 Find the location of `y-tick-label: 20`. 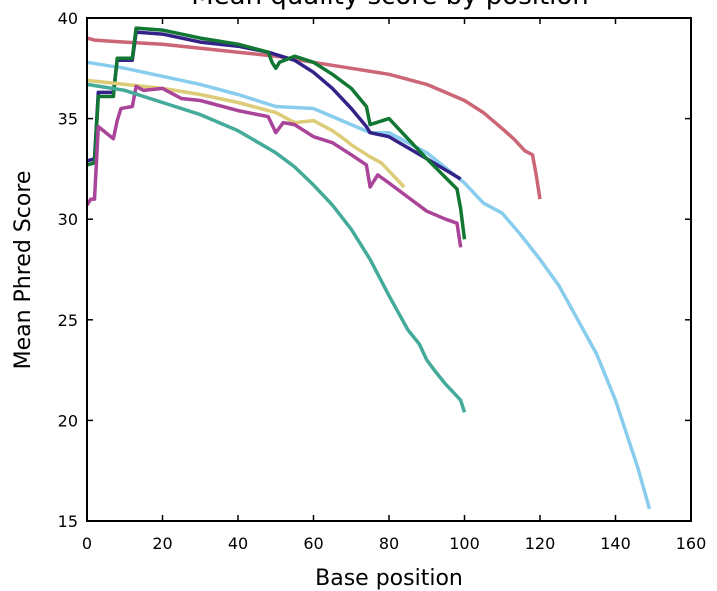

y-tick-label: 20 is located at coordinates (68, 420).